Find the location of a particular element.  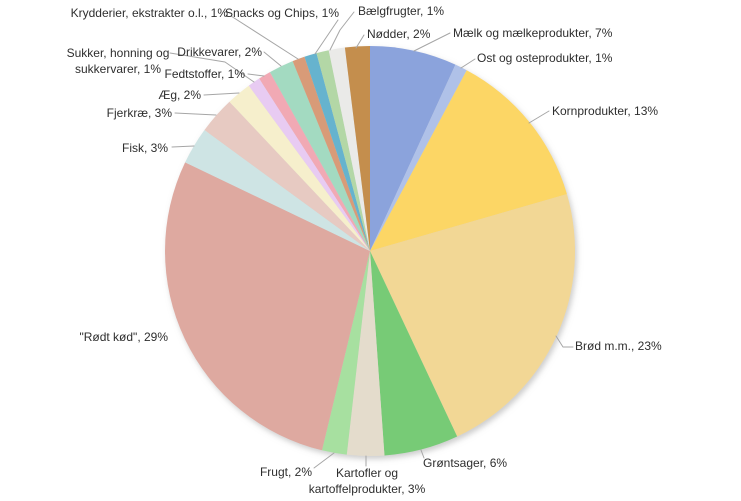

slice-label: Snacks og Chips, 1% is located at coordinates (282, 13).